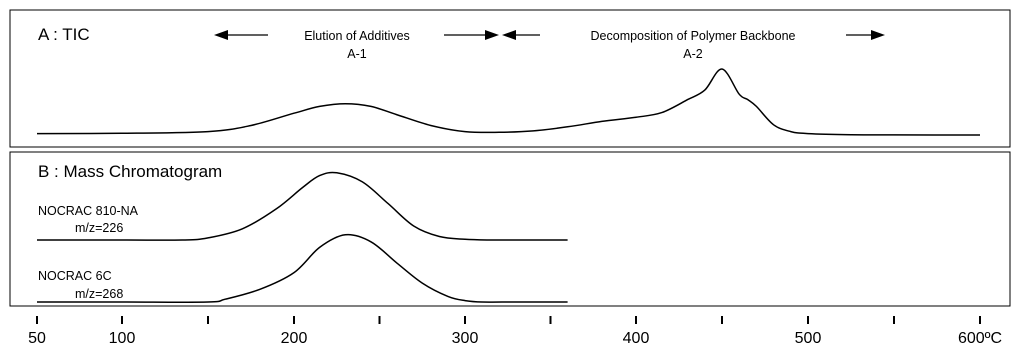 The image size is (1023, 353). I want to click on region-1-label: Elution of Additives, so click(357, 36).